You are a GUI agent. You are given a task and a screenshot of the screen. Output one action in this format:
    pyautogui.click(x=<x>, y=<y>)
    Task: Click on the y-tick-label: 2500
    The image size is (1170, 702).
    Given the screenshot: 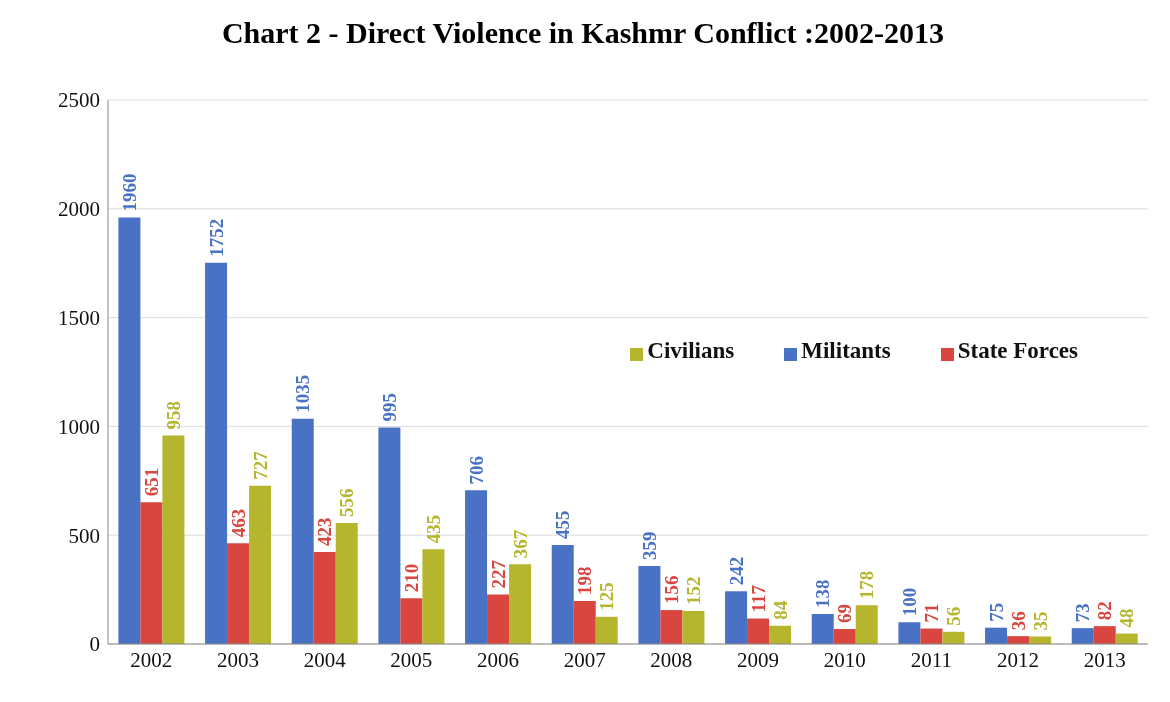 What is the action you would take?
    pyautogui.click(x=79, y=100)
    